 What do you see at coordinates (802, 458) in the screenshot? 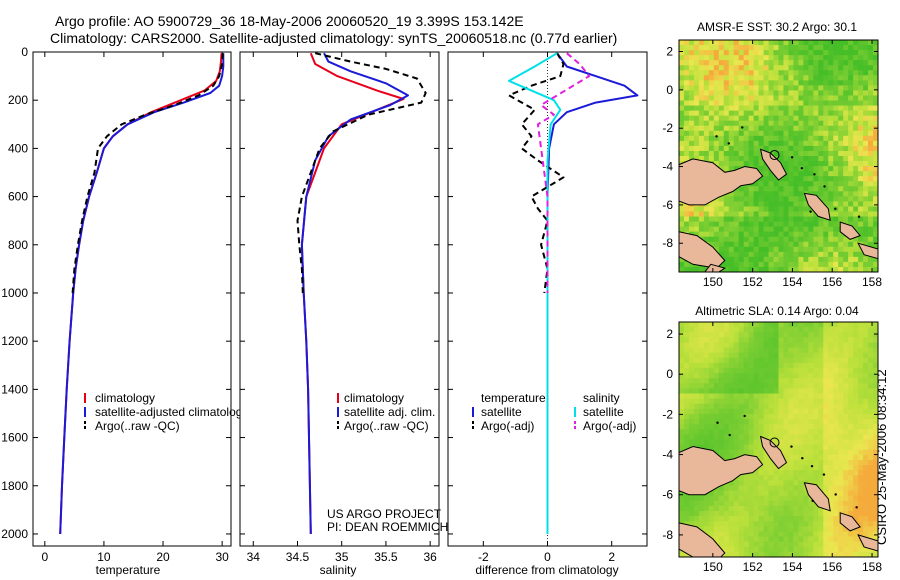
I see `island-speck` at bounding box center [802, 458].